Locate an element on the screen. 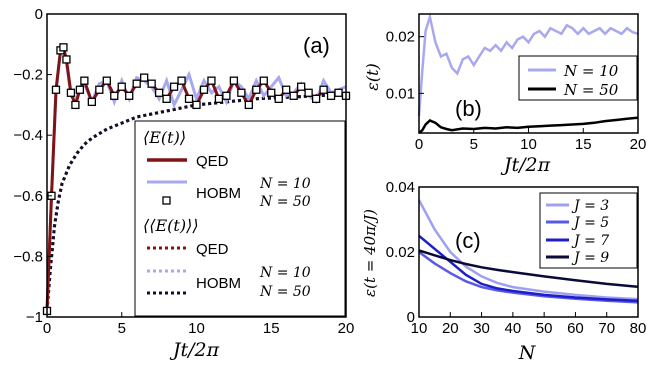 This screenshot has height=365, width=649. panel-a-x-tick-label: 20 is located at coordinates (346, 328).